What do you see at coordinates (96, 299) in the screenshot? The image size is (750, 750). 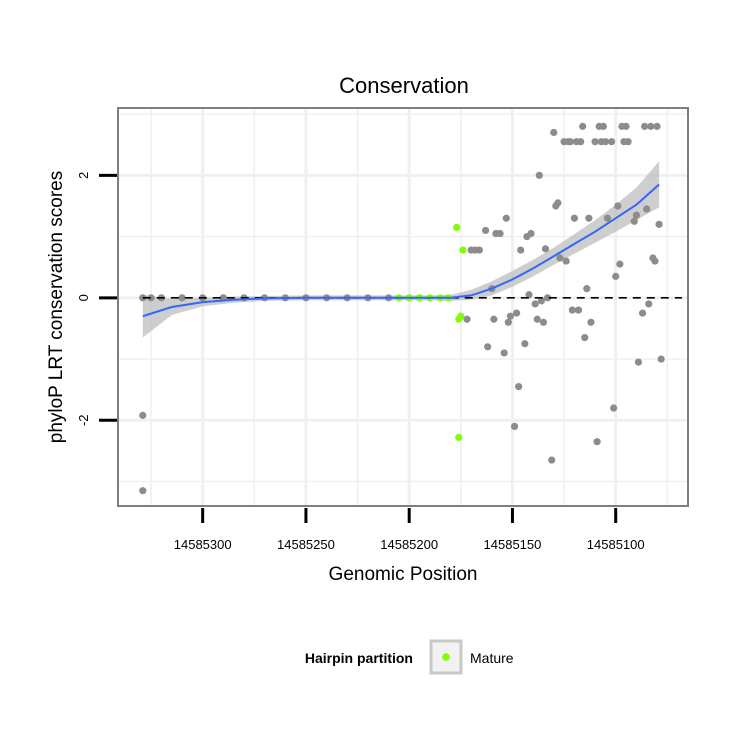 I see `y-axis: -2 0 2` at bounding box center [96, 299].